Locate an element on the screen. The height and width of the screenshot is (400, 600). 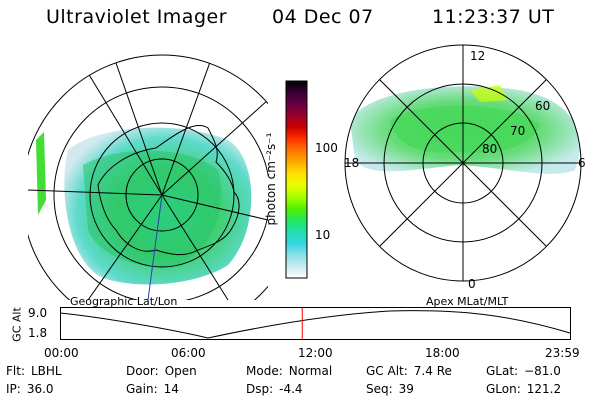
mlat-label-70: 70 is located at coordinates (517, 131).